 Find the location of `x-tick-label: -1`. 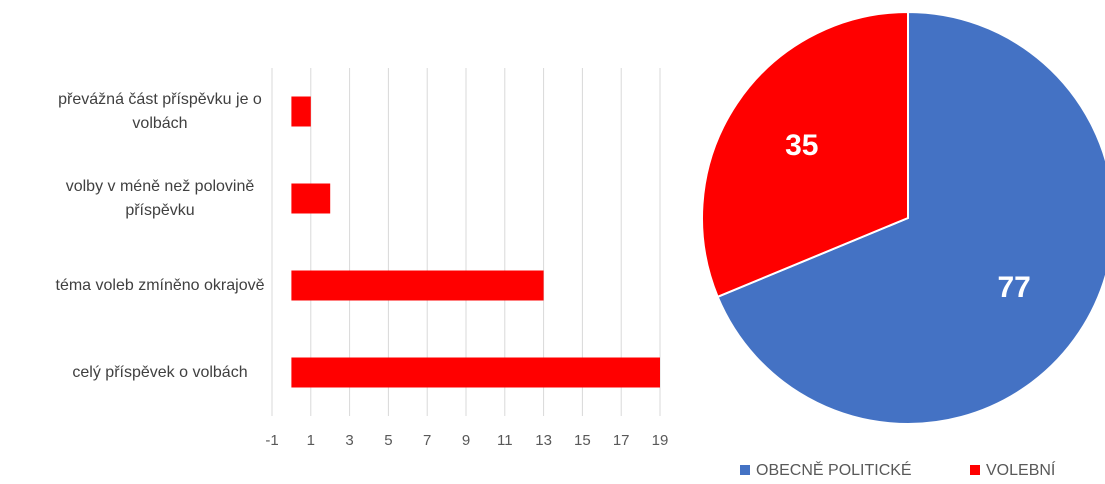

x-tick-label: -1 is located at coordinates (271, 440).